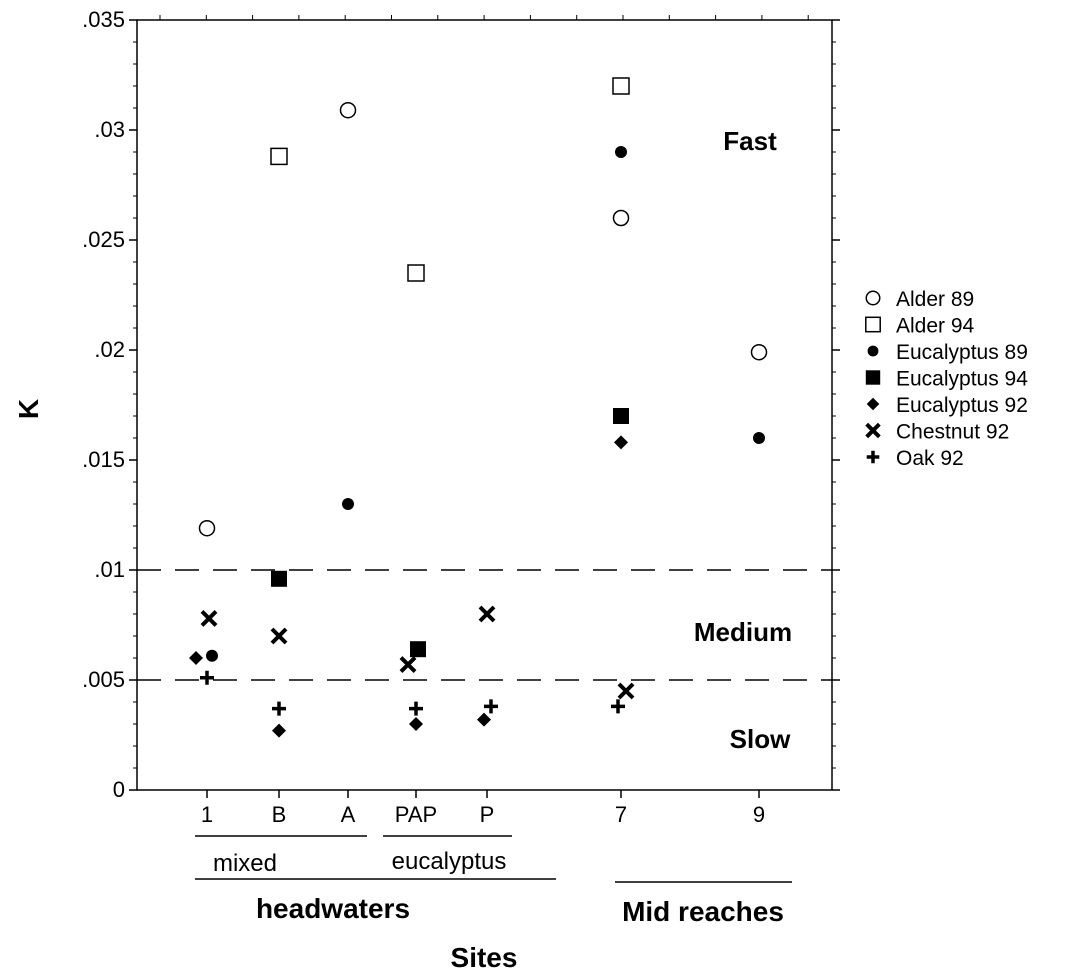  I want to click on legend-item: Alder 89, so click(919, 299).